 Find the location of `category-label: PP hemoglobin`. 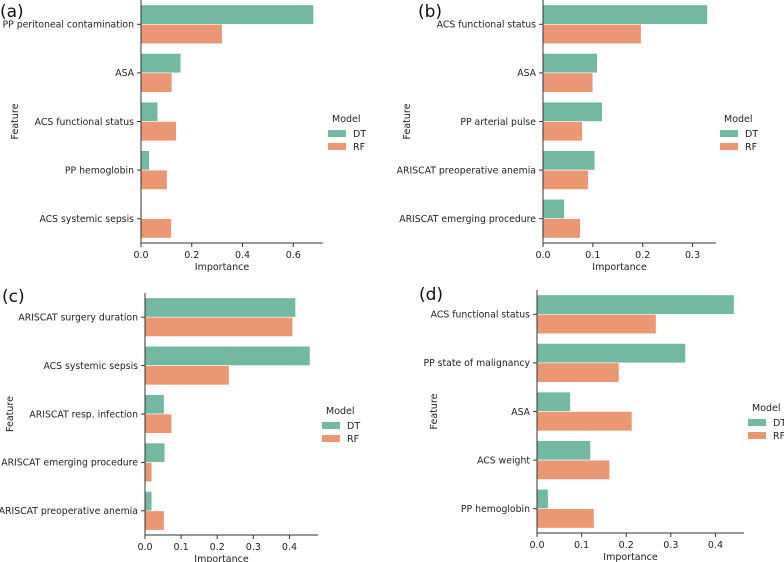

category-label: PP hemoglobin is located at coordinates (495, 509).